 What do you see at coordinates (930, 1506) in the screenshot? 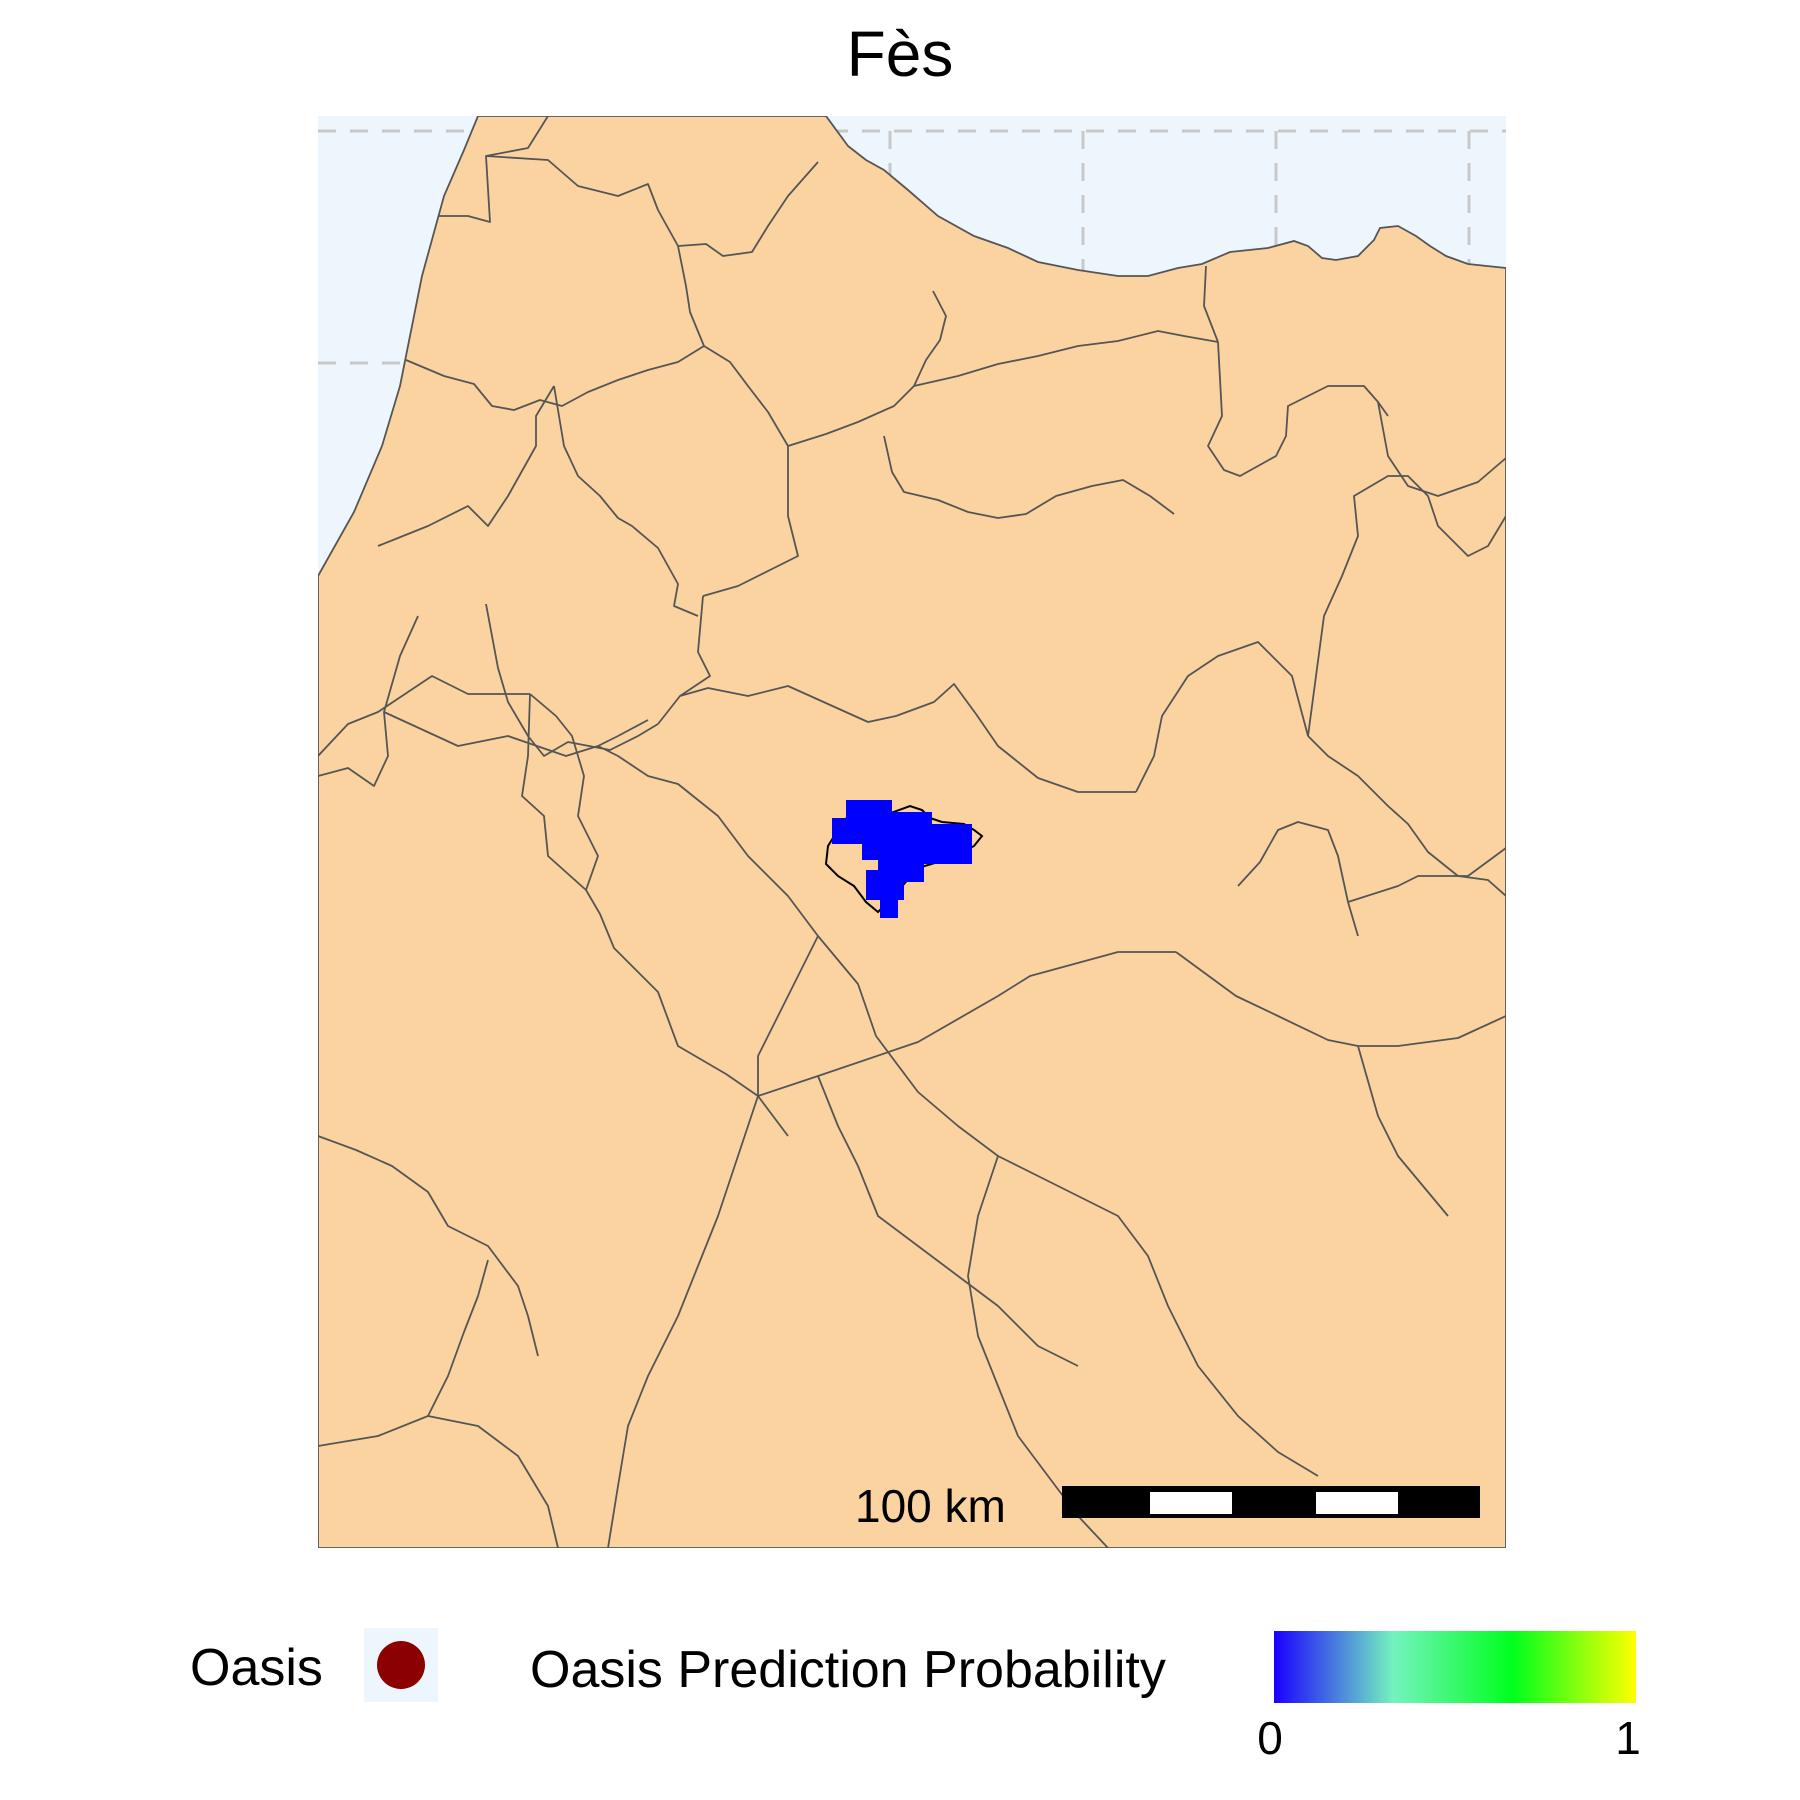
I see `scale-bar-label: 100 km` at bounding box center [930, 1506].